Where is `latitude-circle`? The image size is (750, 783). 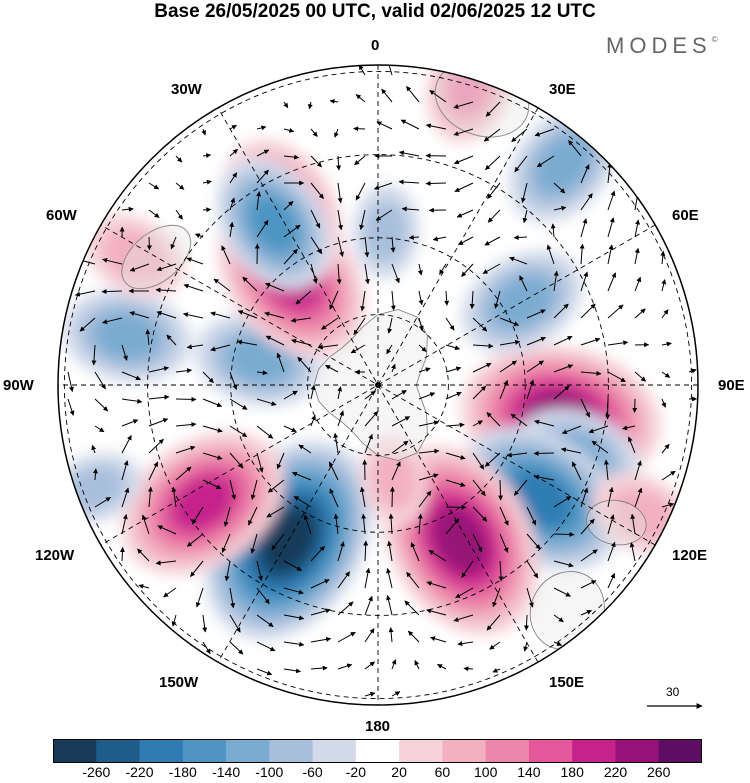
latitude-circle is located at coordinates (378, 385).